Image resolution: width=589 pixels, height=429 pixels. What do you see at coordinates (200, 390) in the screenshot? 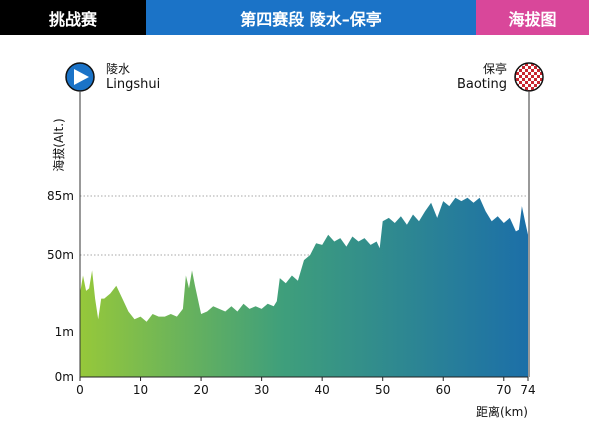
I see `x-tick-label: 20` at bounding box center [200, 390].